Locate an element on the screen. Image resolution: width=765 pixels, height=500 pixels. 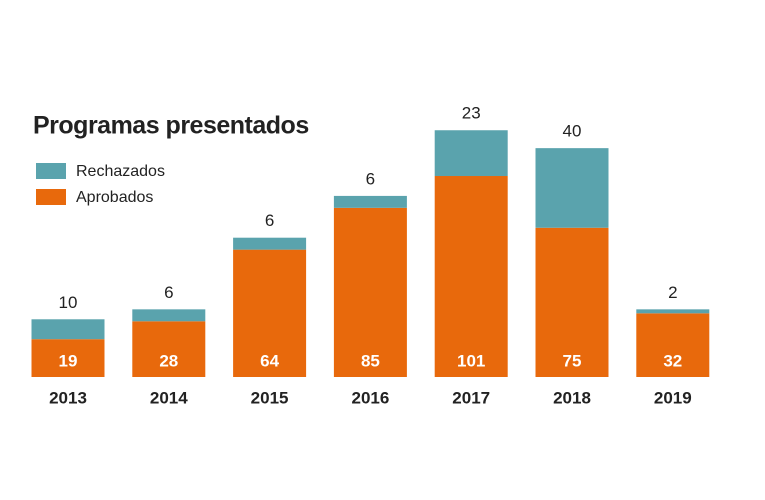
value-label: 85 is located at coordinates (370, 360).